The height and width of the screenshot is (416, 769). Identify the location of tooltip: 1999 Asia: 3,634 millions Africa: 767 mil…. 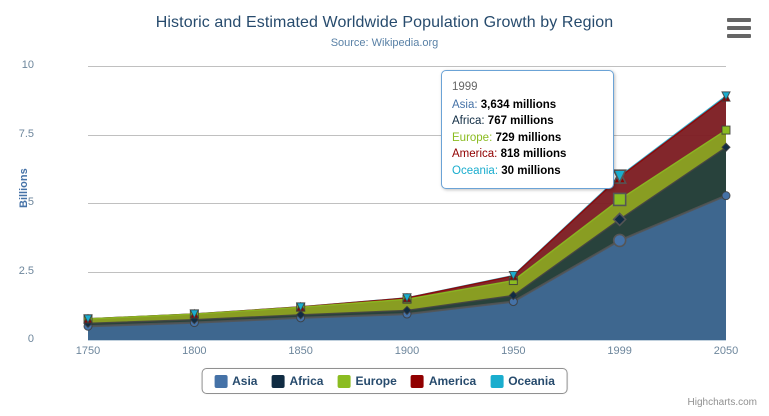
(527, 129).